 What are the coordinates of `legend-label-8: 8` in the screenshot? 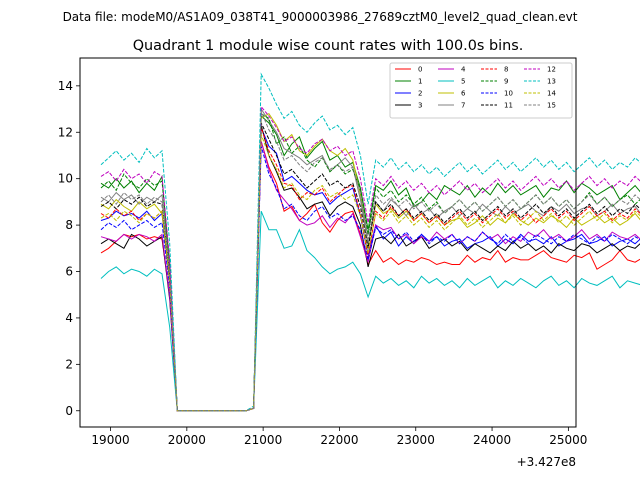 It's located at (506, 70).